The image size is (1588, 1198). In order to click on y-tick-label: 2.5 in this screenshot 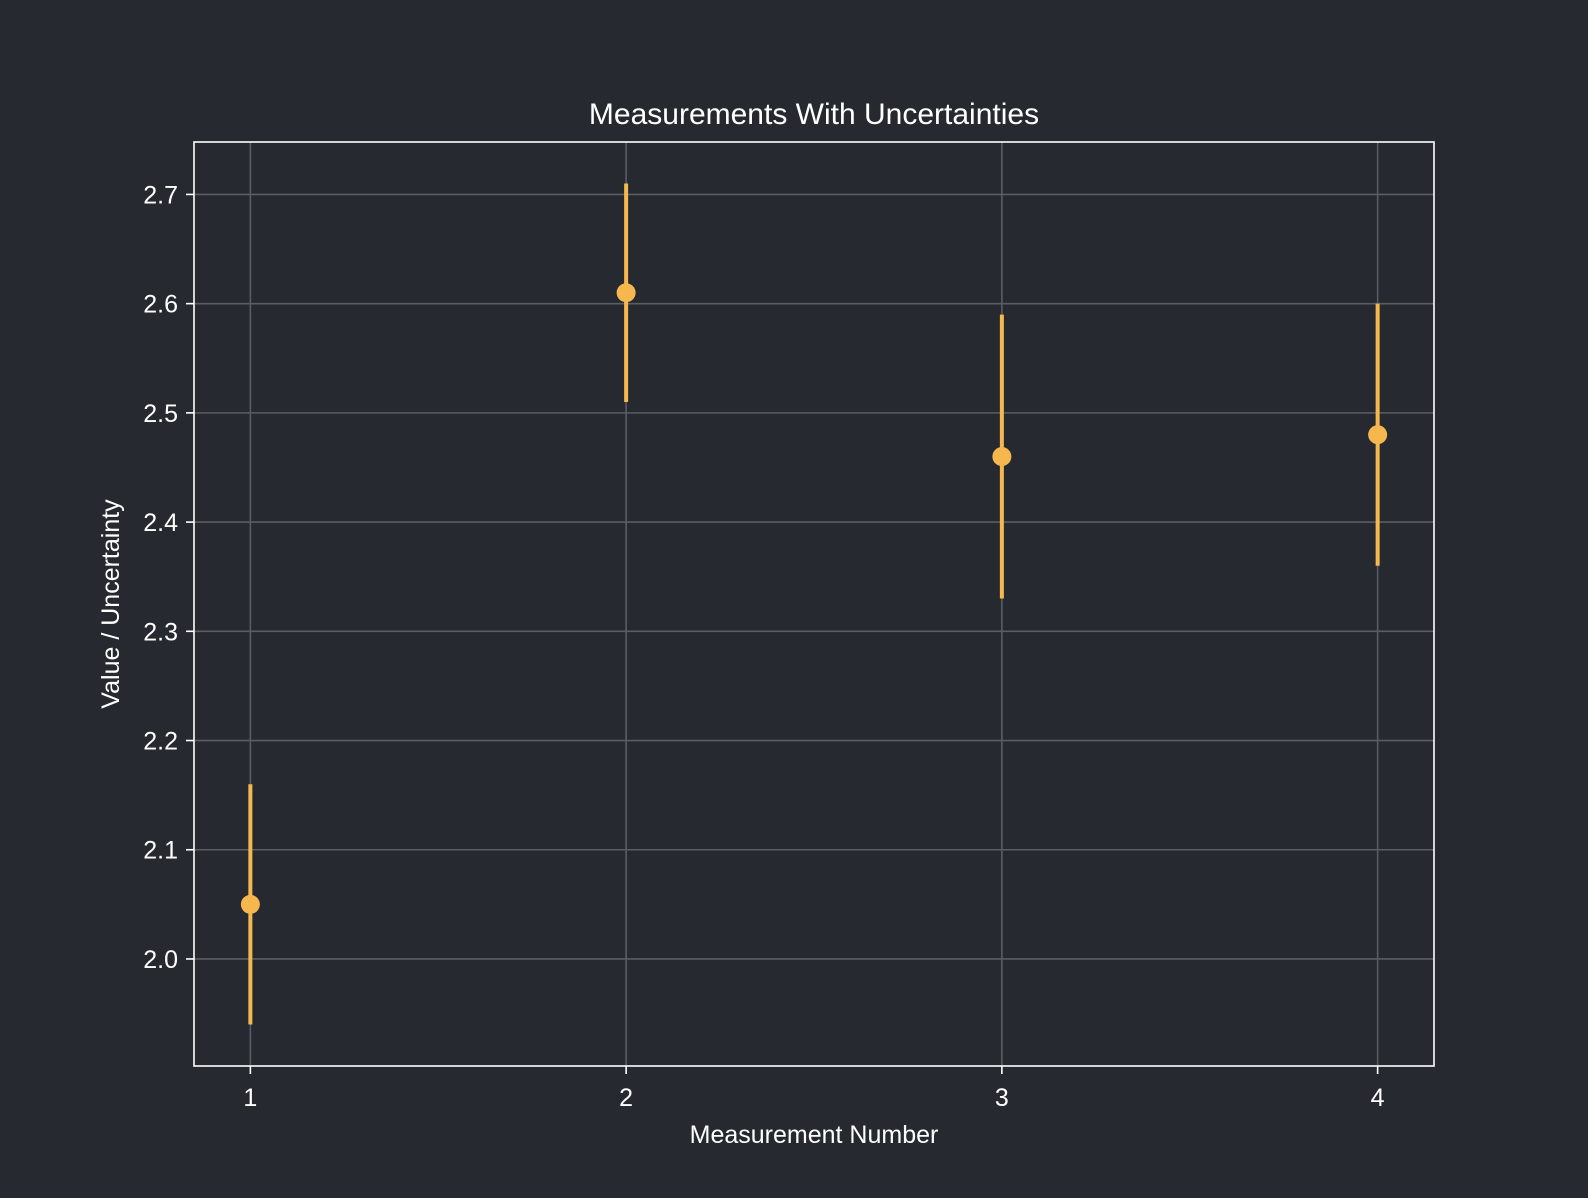, I will do `click(160, 414)`.